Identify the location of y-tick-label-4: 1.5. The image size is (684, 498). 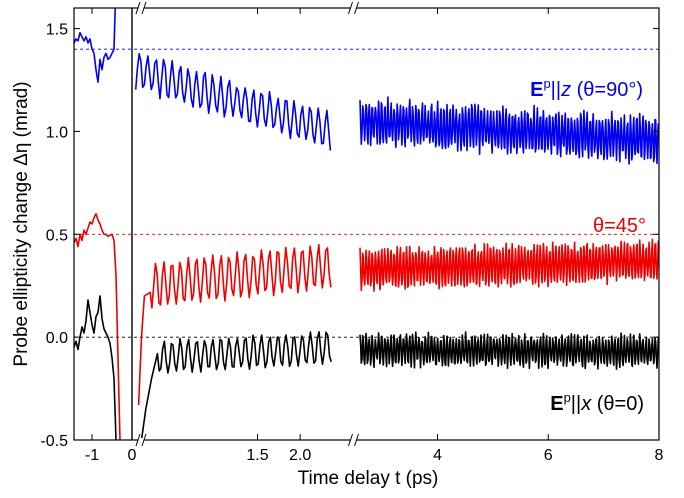
(57, 30).